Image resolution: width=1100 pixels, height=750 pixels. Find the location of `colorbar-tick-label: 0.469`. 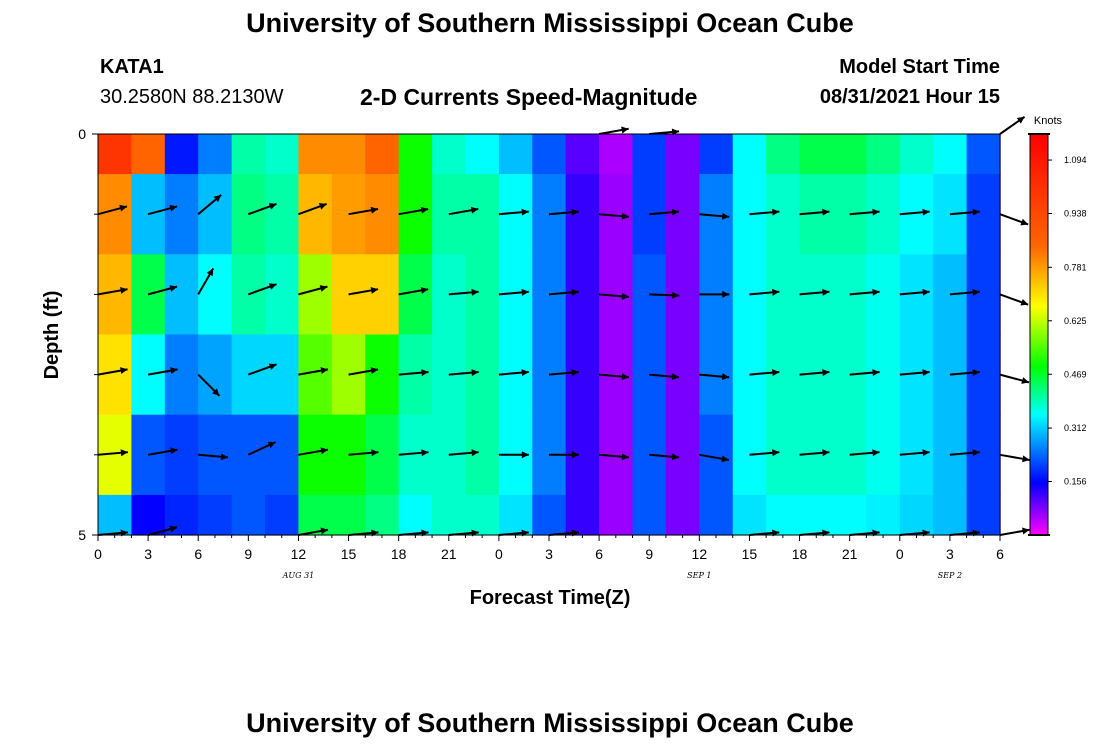

colorbar-tick-label: 0.469 is located at coordinates (1075, 374).